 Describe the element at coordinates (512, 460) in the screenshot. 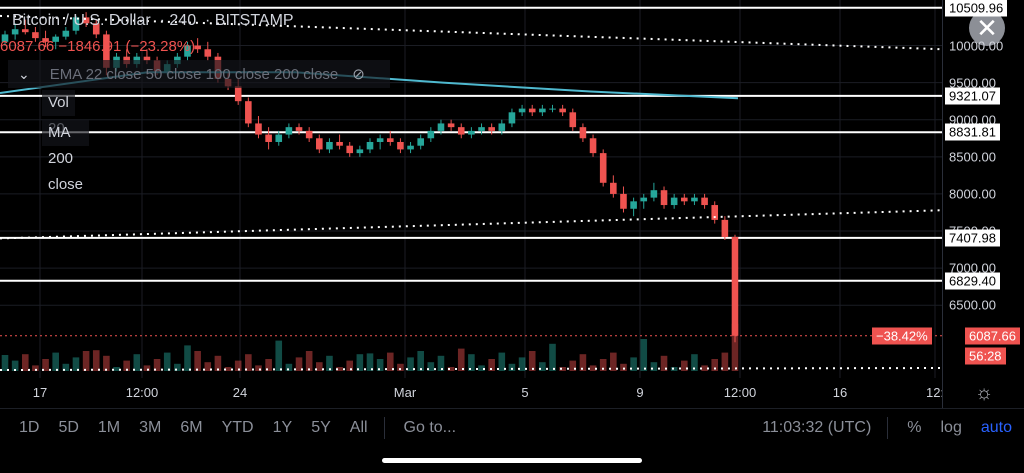

I see `home-indicator` at that location.